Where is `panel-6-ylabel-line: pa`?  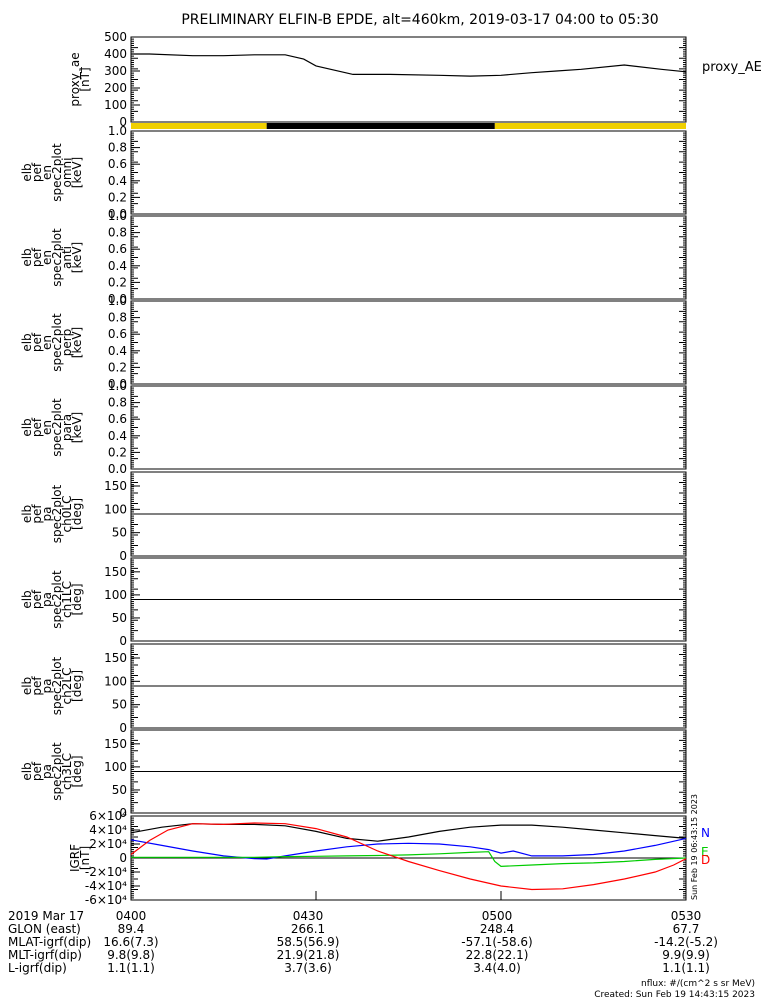 panel-6-ylabel-line: pa is located at coordinates (47, 514).